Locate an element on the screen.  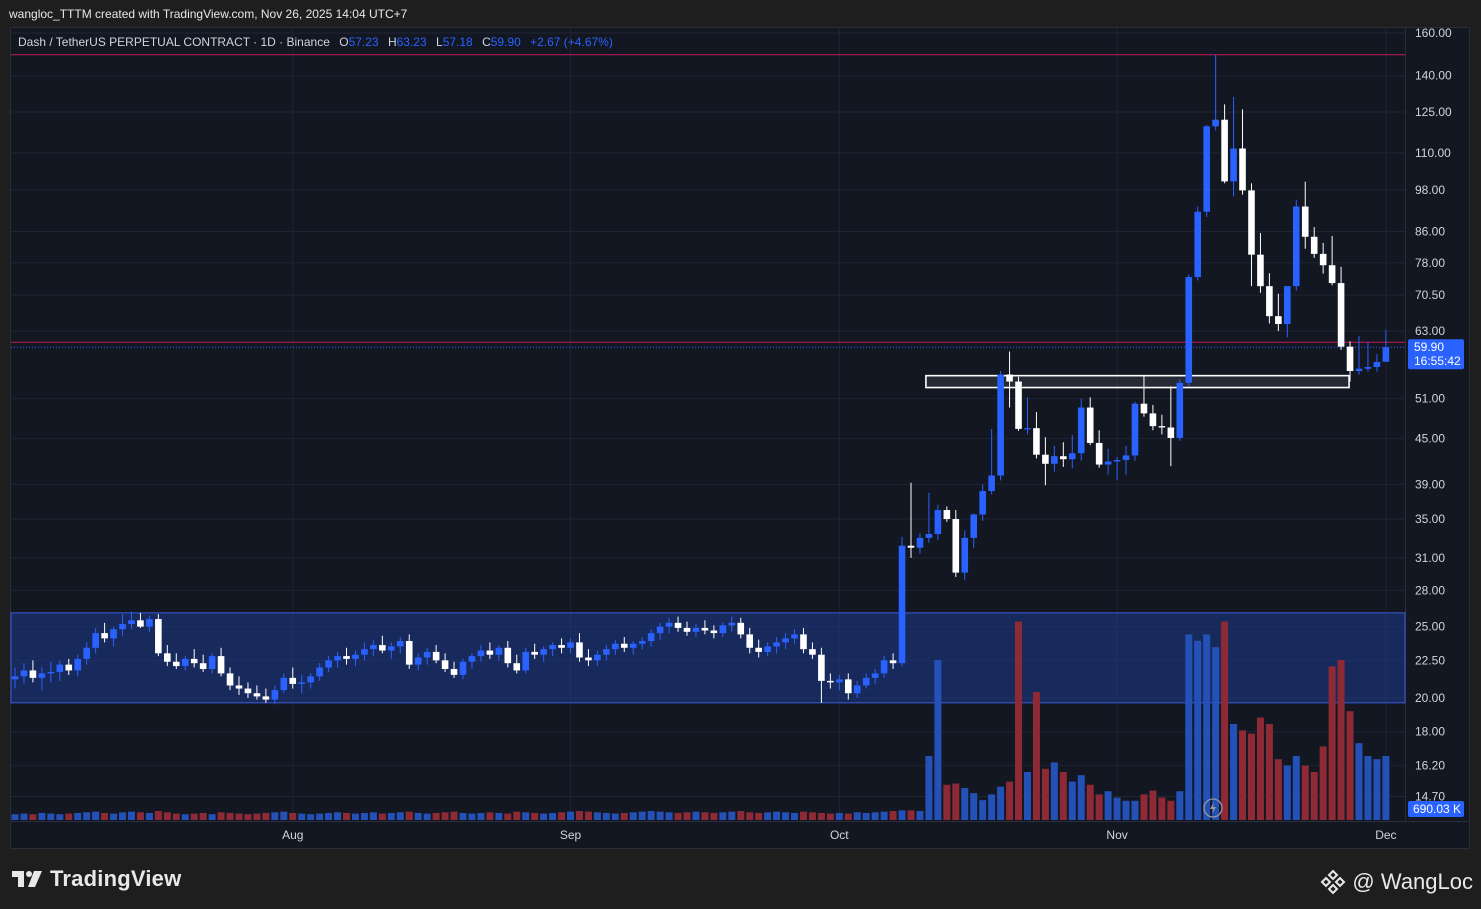
time-axis-label: Aug is located at coordinates (292, 835).